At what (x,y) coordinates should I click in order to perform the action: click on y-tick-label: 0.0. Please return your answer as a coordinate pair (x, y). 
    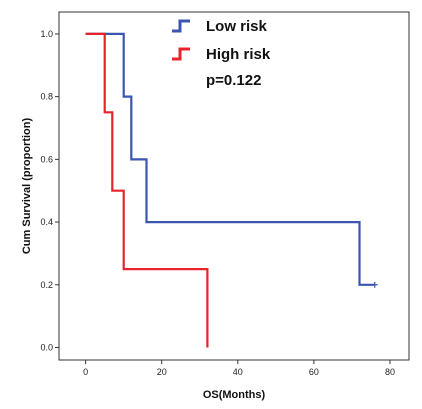
    Looking at the image, I should click on (46, 347).